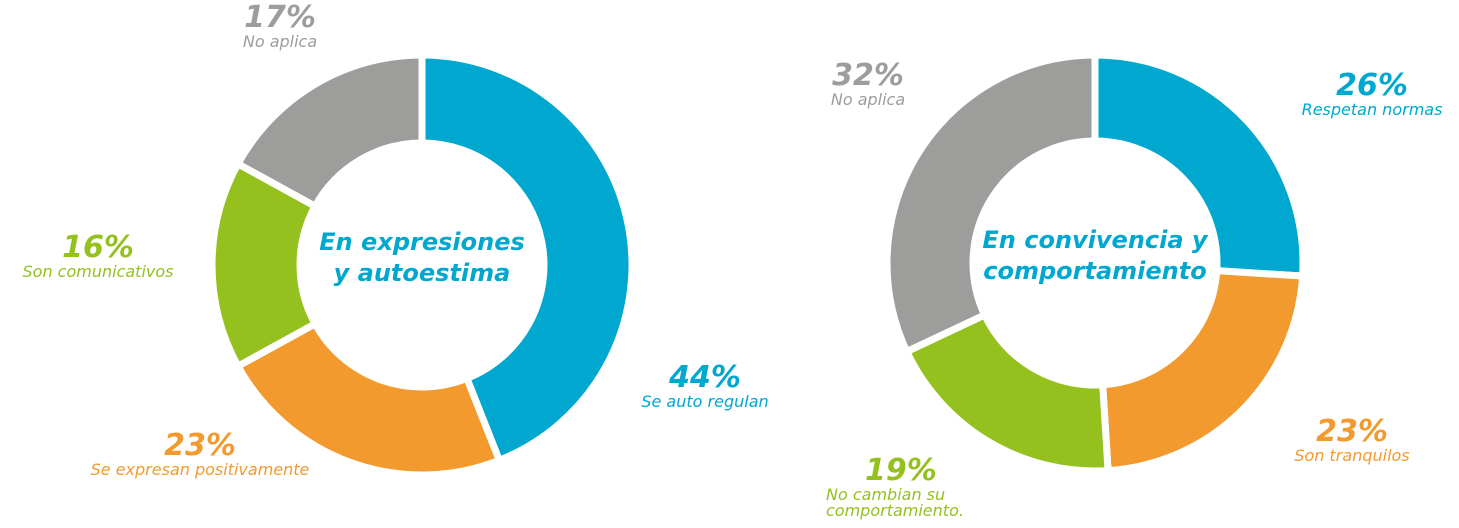 This screenshot has height=528, width=1459. What do you see at coordinates (98, 271) in the screenshot?
I see `category-label: Son comunicativos` at bounding box center [98, 271].